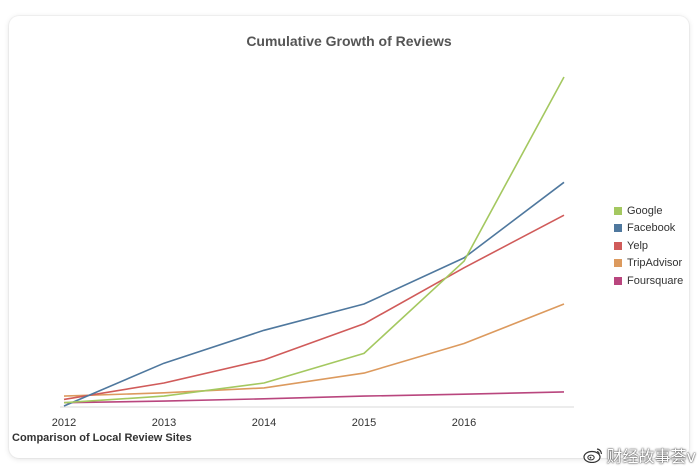 This screenshot has width=700, height=469. I want to click on chart-legend: Google Facebook Yelp TripAdvisor Foursquare, so click(648, 246).